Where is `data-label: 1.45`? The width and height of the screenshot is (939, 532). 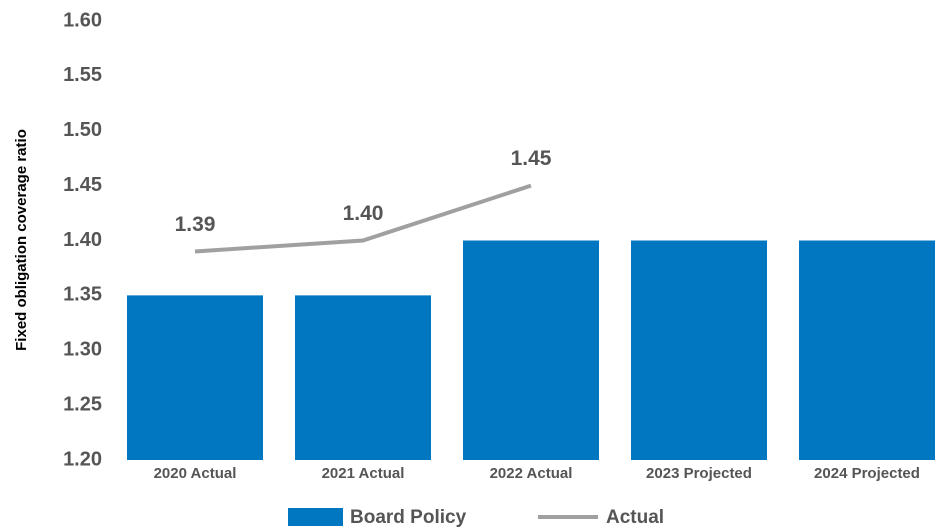 data-label: 1.45 is located at coordinates (531, 158).